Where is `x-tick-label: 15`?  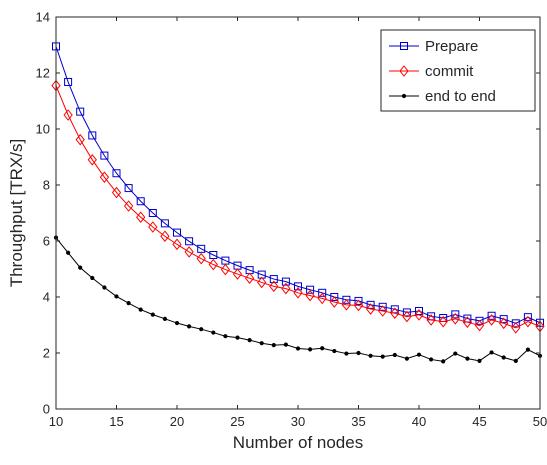 x-tick-label: 15 is located at coordinates (116, 421).